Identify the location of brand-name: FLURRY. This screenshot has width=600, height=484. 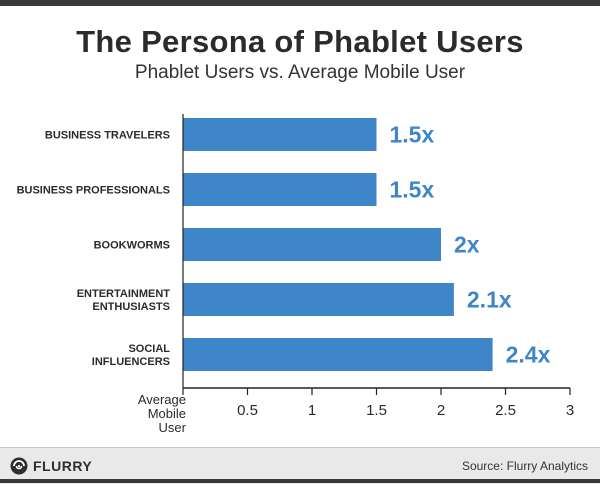
(63, 466).